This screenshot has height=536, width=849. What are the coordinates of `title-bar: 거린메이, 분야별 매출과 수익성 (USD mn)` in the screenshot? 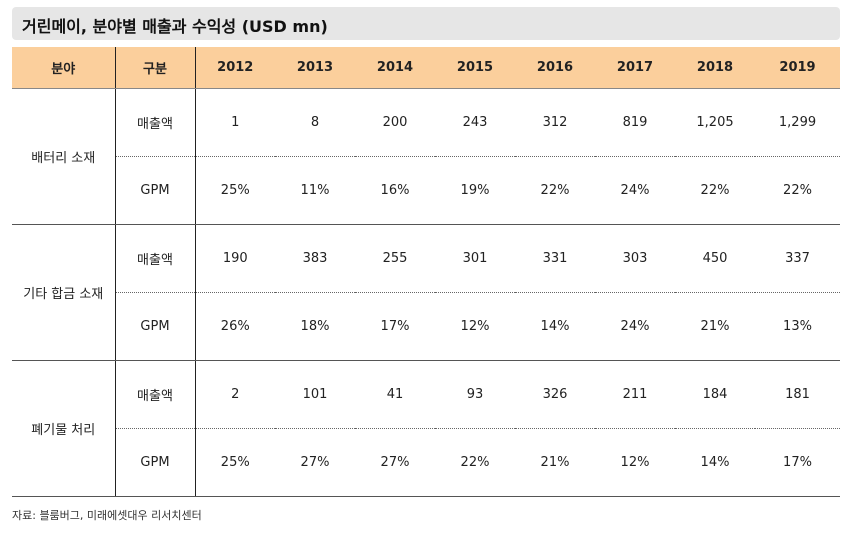 It's located at (426, 23).